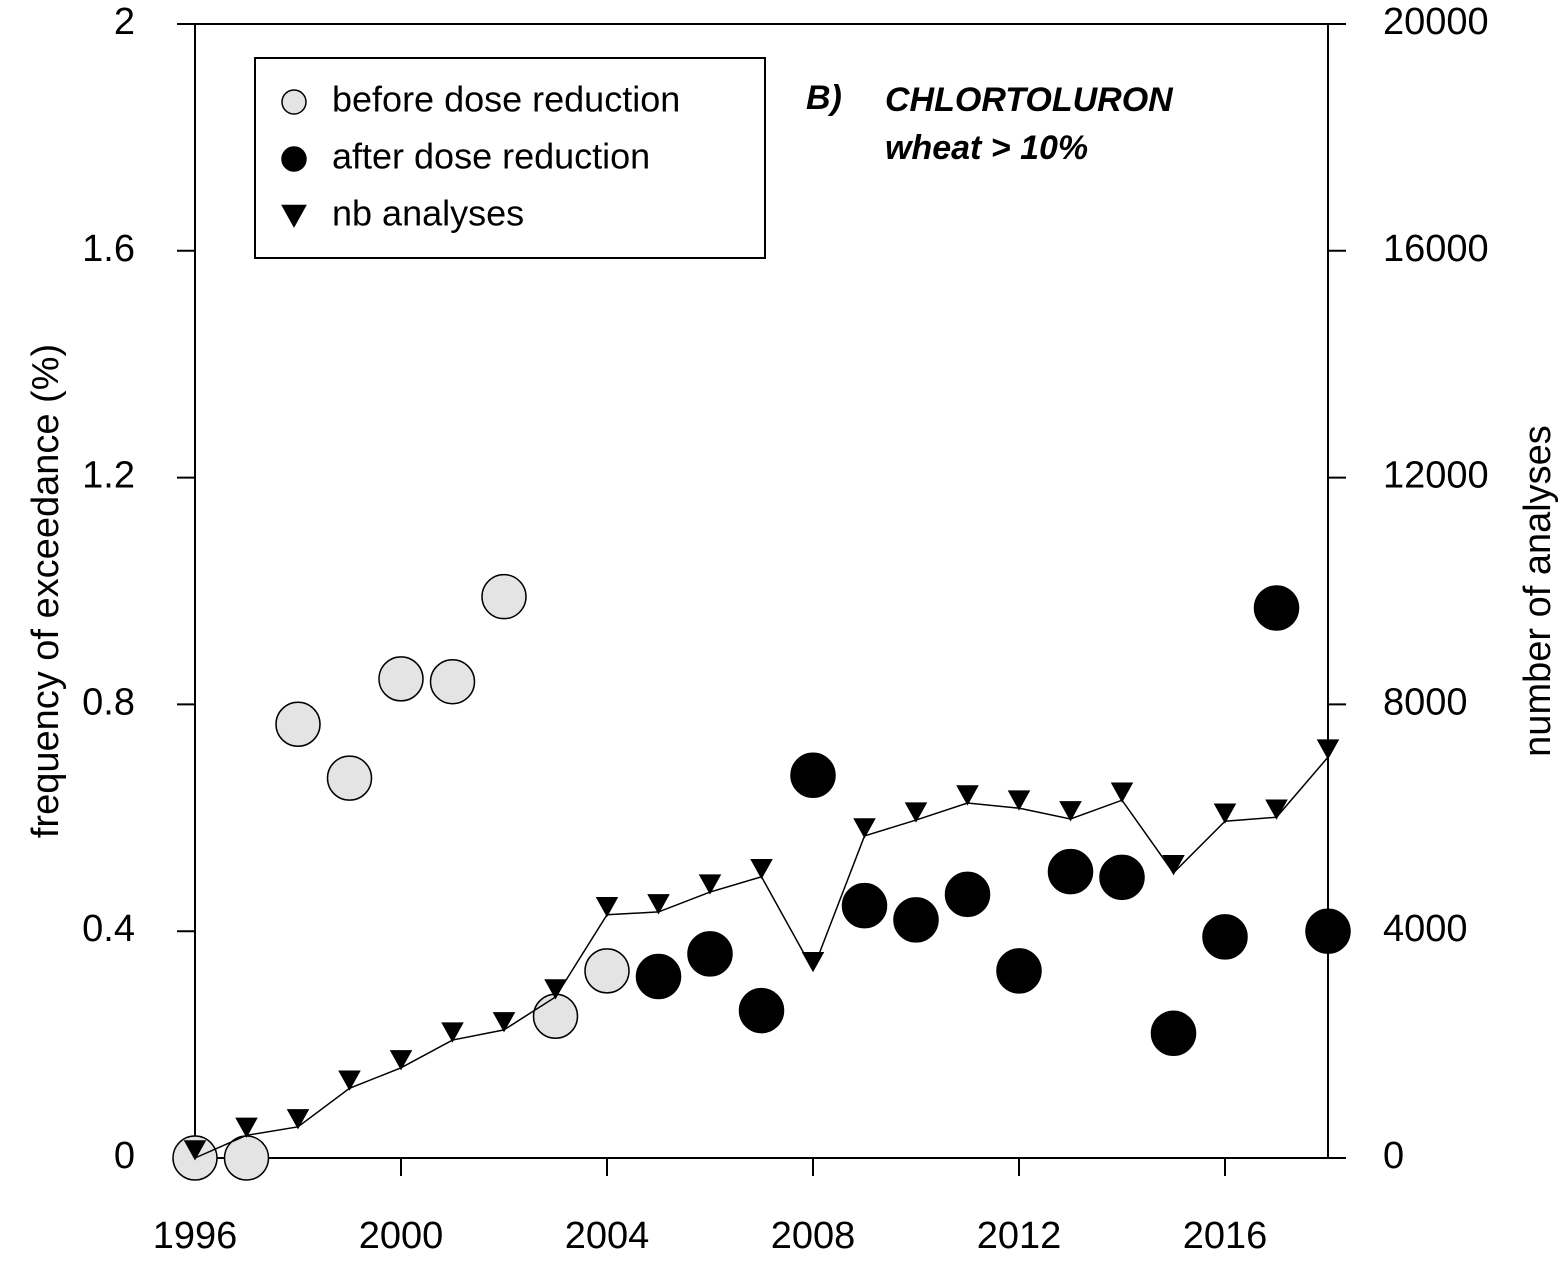 This screenshot has width=1563, height=1265. Describe the element at coordinates (1225, 1236) in the screenshot. I see `x-tick-label: 2016` at that location.